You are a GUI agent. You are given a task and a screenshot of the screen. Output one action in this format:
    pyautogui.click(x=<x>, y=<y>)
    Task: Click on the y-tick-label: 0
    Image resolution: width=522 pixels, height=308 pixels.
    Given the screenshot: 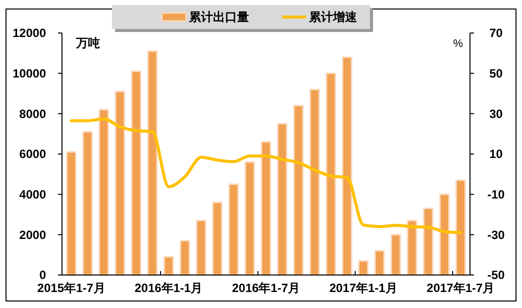 What is the action you would take?
    pyautogui.click(x=42, y=275)
    